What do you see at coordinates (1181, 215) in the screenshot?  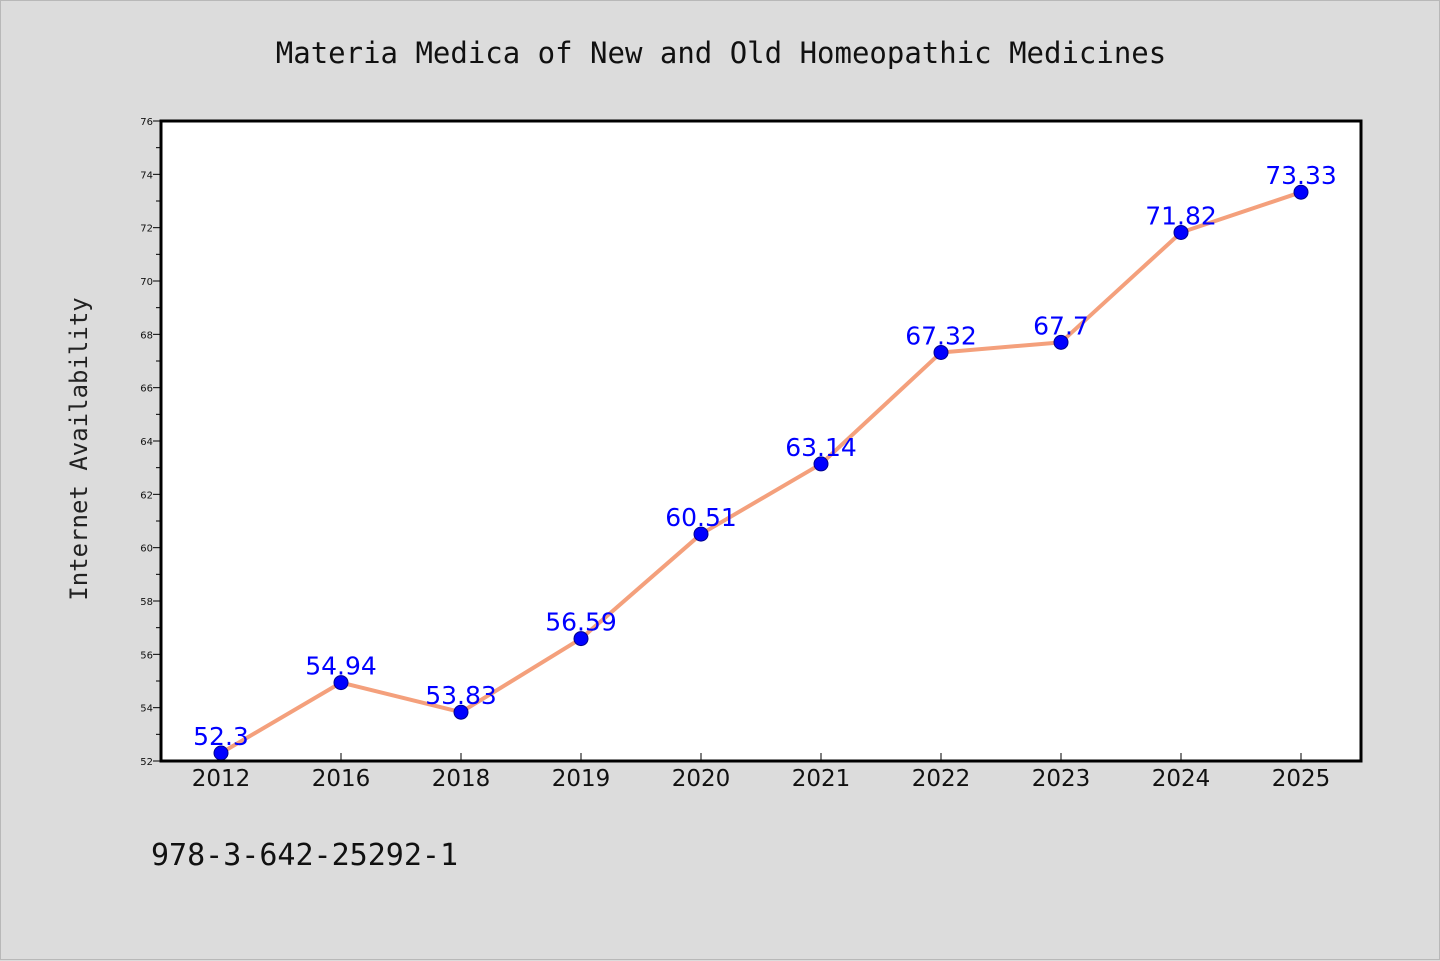 I see `data-label: 71.82` at bounding box center [1181, 215].